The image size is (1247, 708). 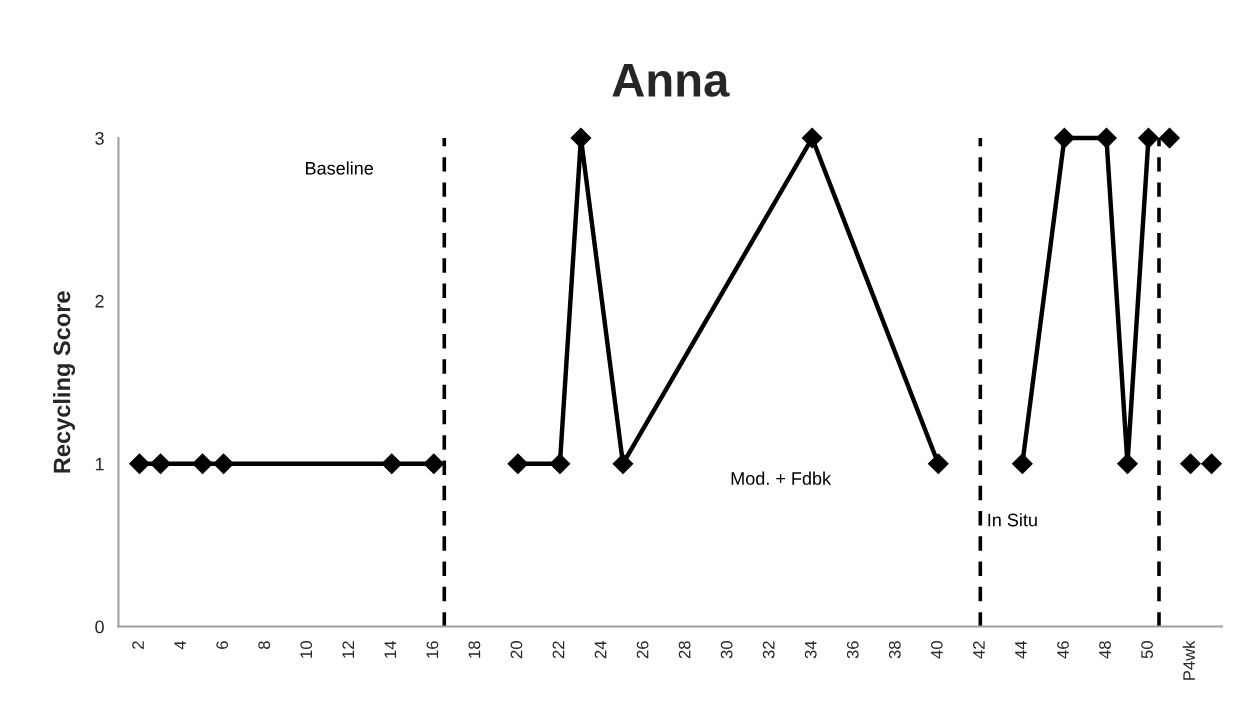 I want to click on x-tick-label: 50, so click(x=1147, y=650).